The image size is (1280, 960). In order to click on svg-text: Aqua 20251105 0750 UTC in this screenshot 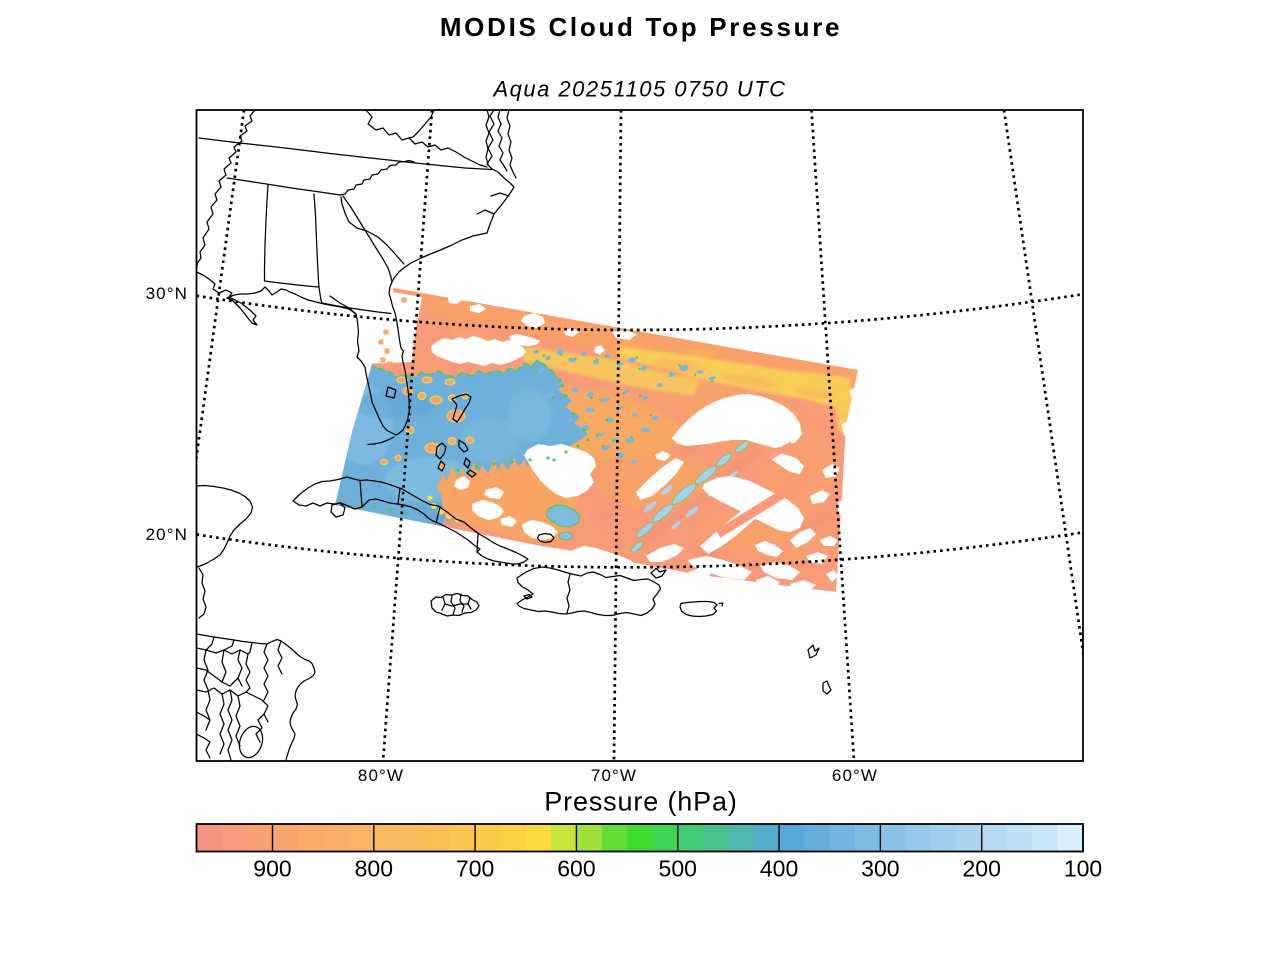, I will do `click(638, 89)`.